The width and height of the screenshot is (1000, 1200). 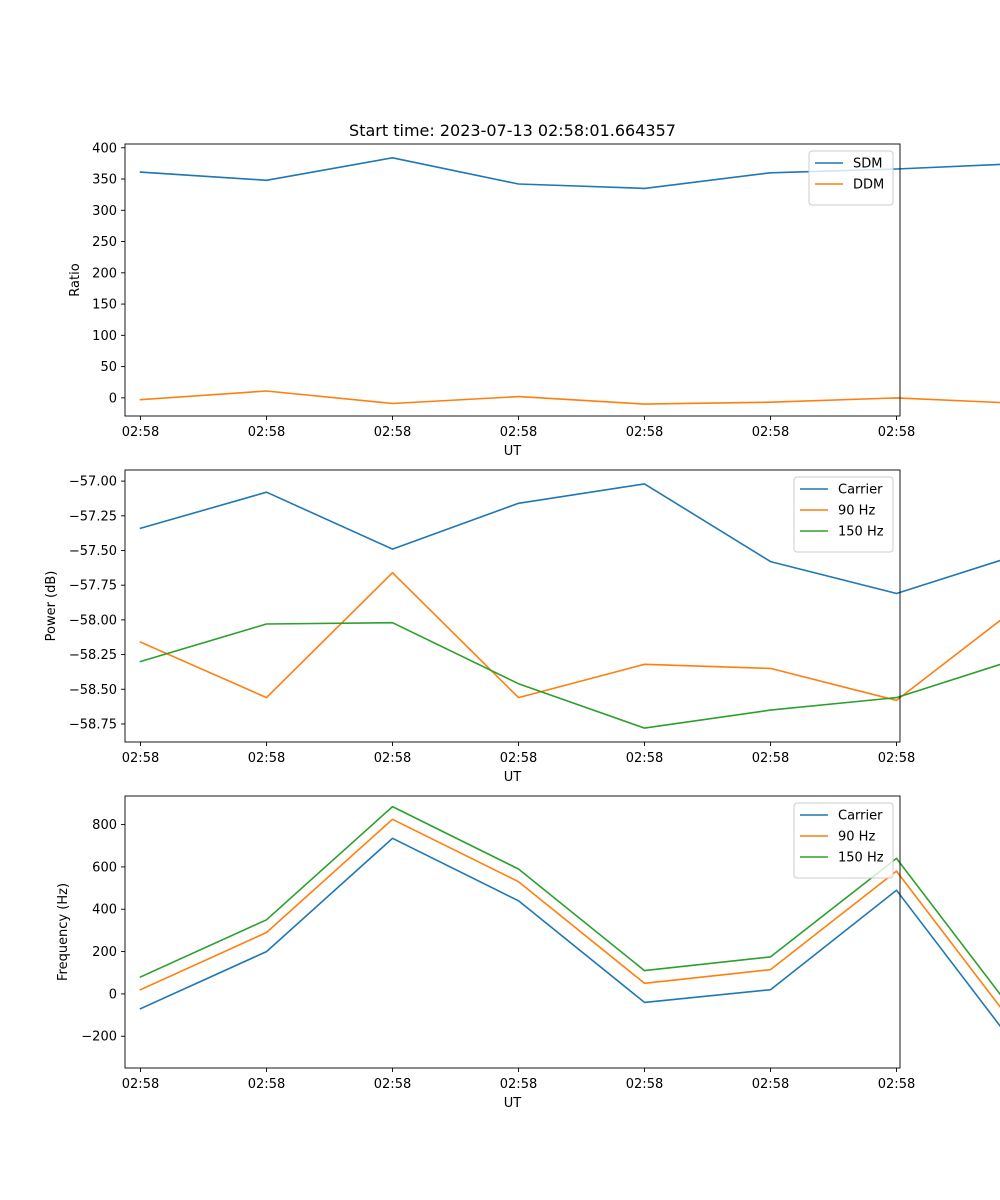 I want to click on y-tick-label: −58.50, so click(x=93, y=690).